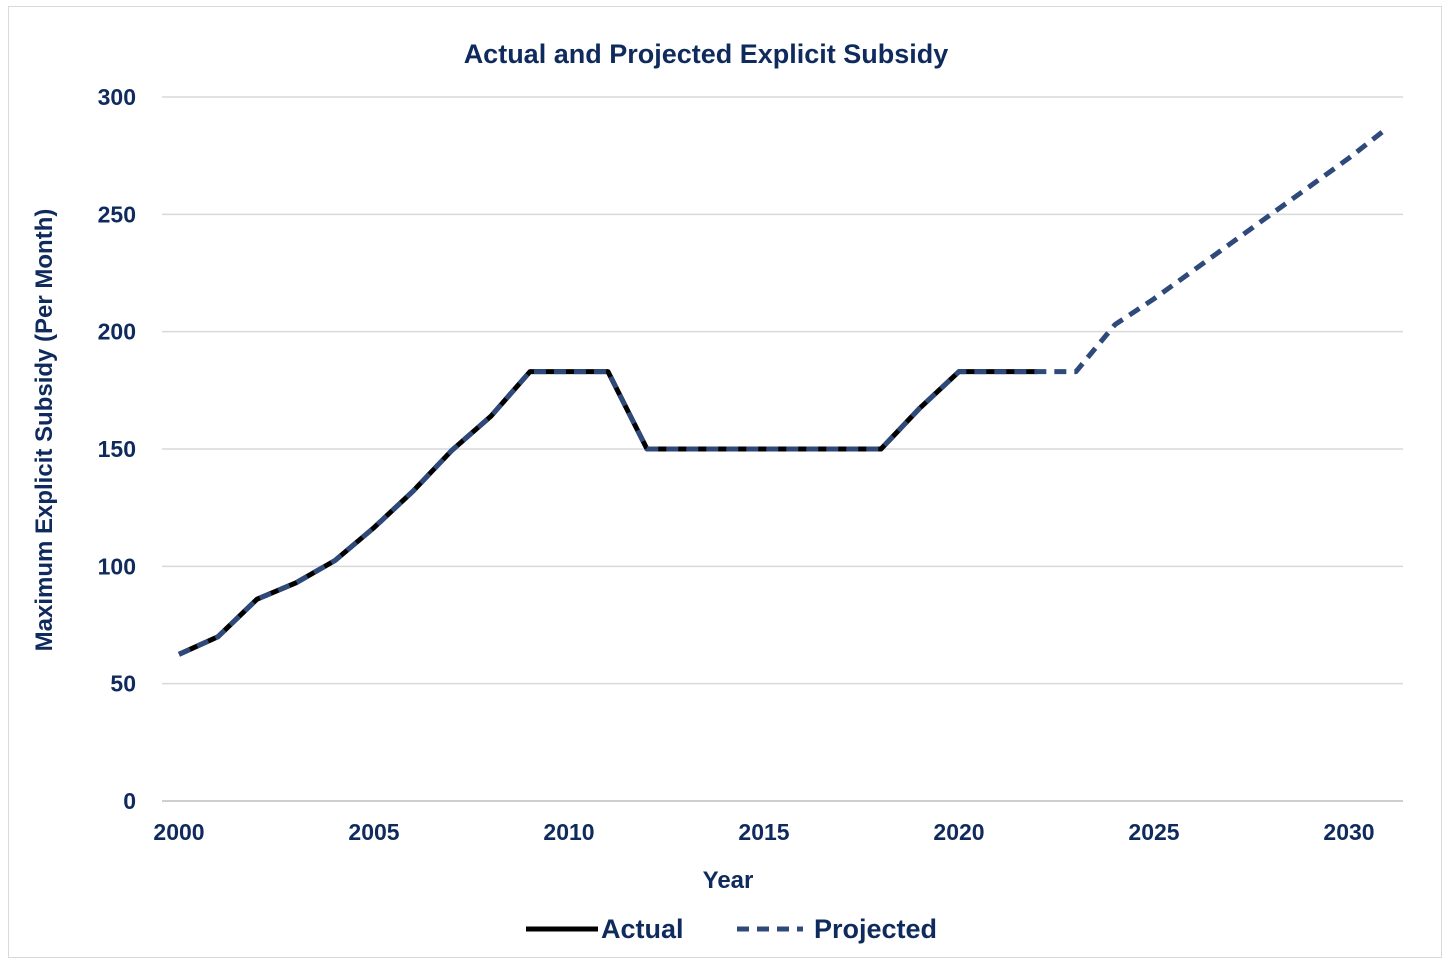  I want to click on y-tick-200: 200, so click(117, 332).